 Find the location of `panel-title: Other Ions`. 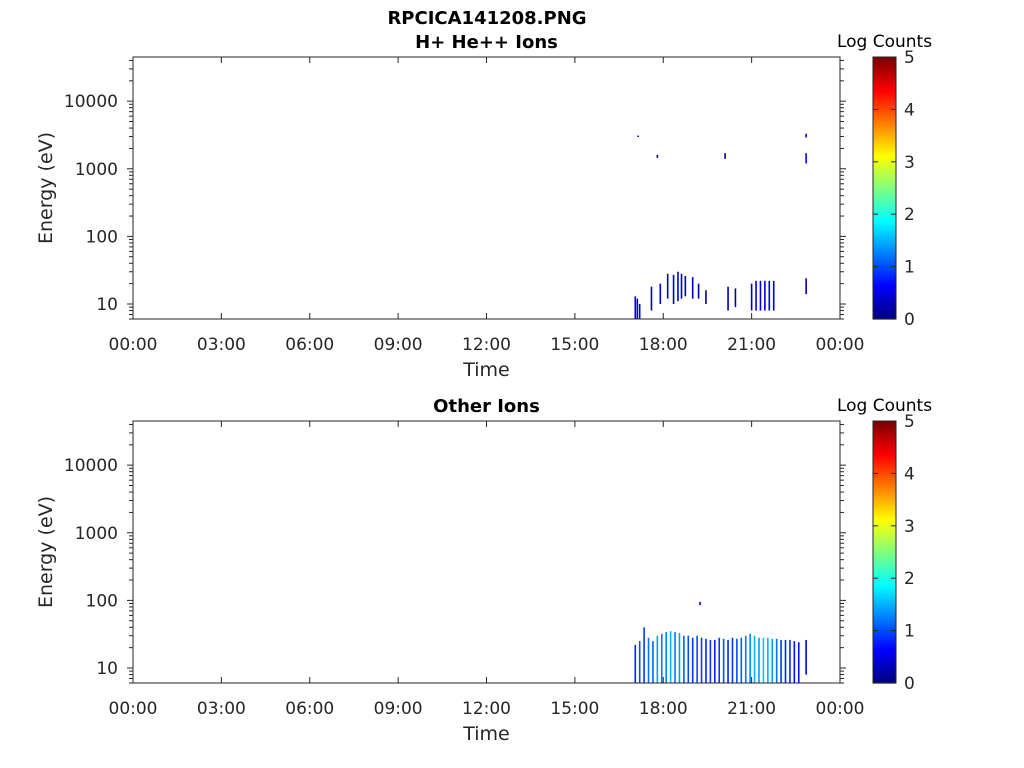

panel-title: Other Ions is located at coordinates (486, 406).